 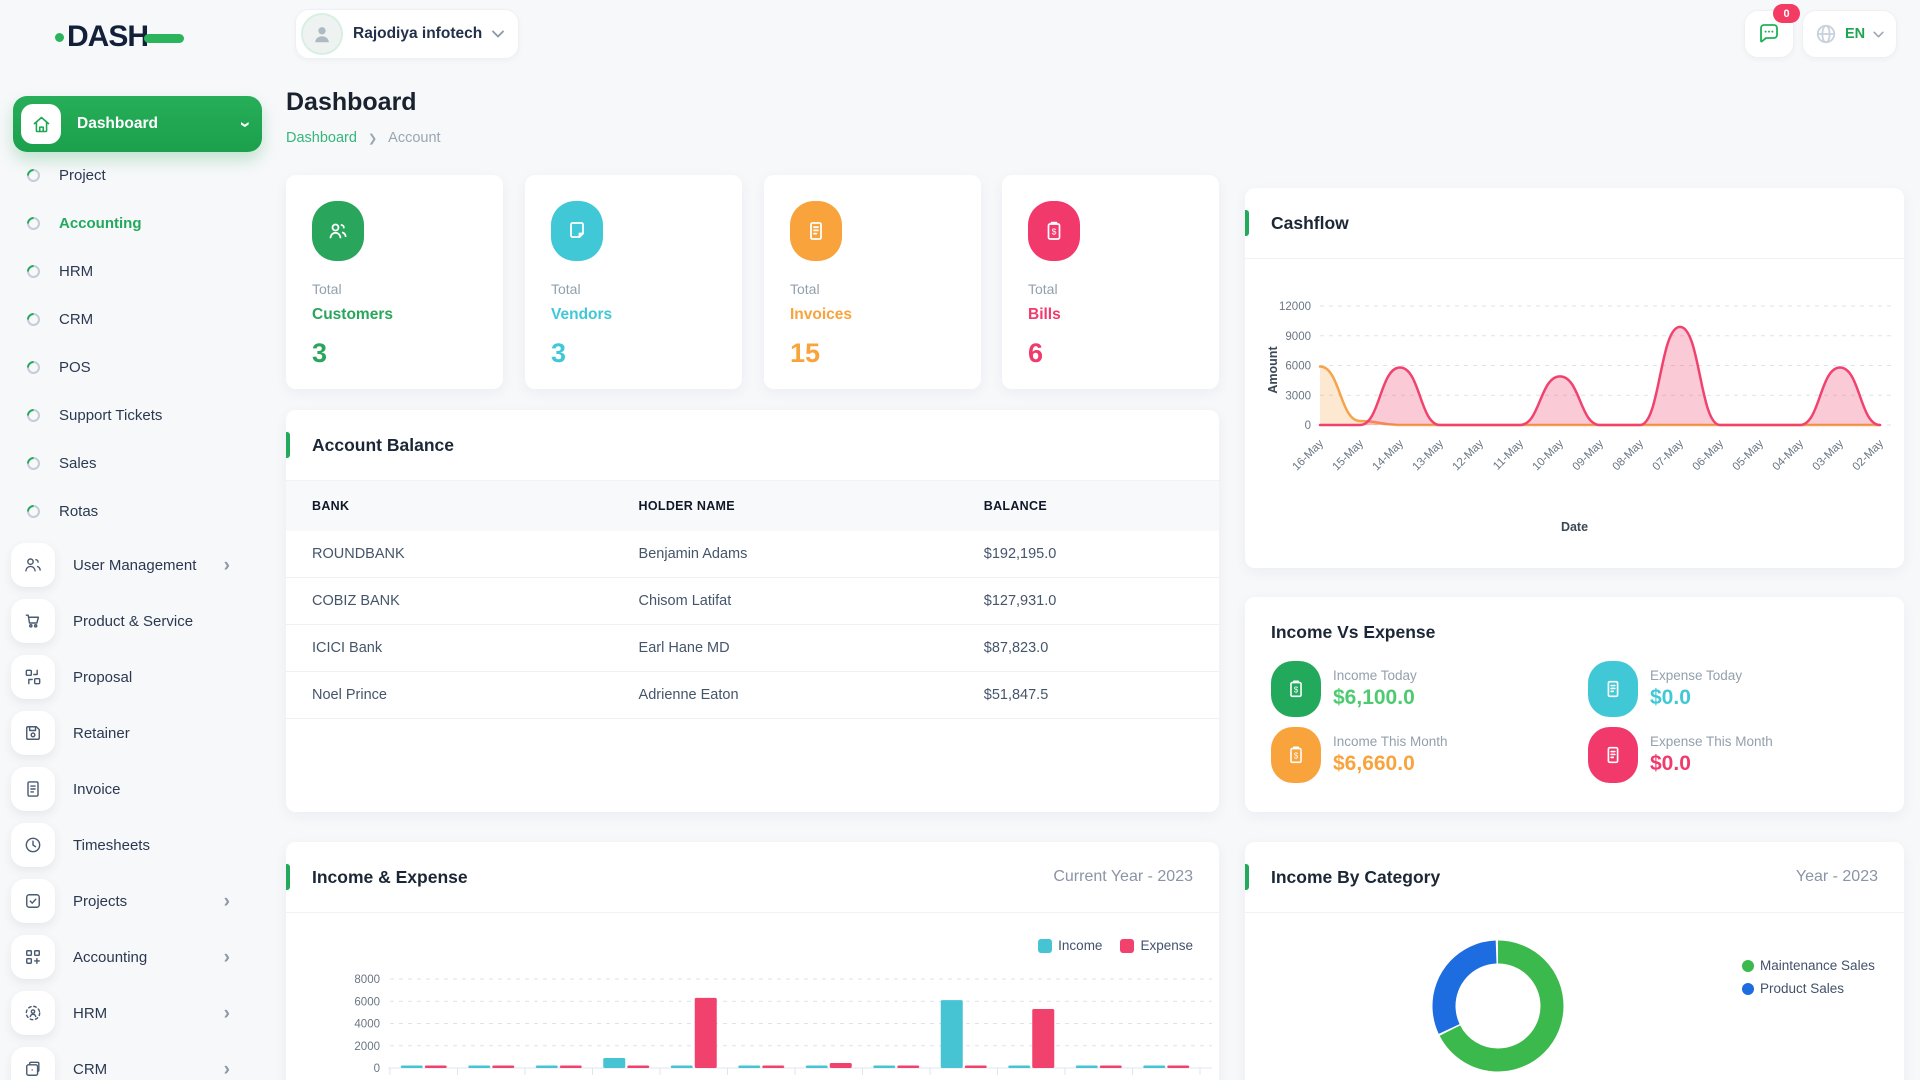 I want to click on invoice-icon, so click(x=33, y=789).